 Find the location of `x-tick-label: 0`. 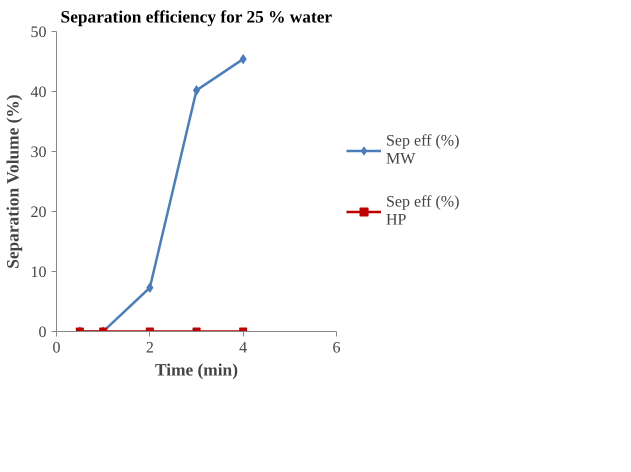

x-tick-label: 0 is located at coordinates (56, 348).